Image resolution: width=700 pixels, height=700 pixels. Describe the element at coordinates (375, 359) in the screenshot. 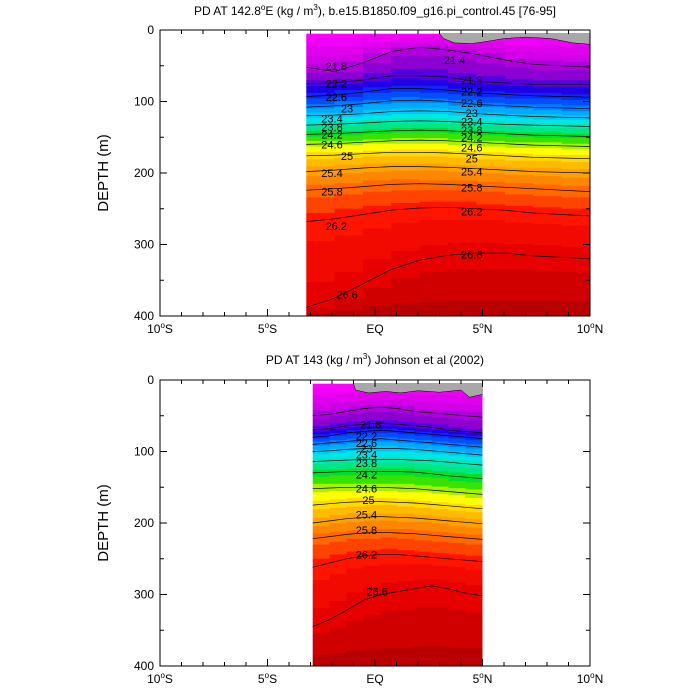

I see `chart-title: PD AT 143 (kg / m3) Johnson et al (2002)` at that location.